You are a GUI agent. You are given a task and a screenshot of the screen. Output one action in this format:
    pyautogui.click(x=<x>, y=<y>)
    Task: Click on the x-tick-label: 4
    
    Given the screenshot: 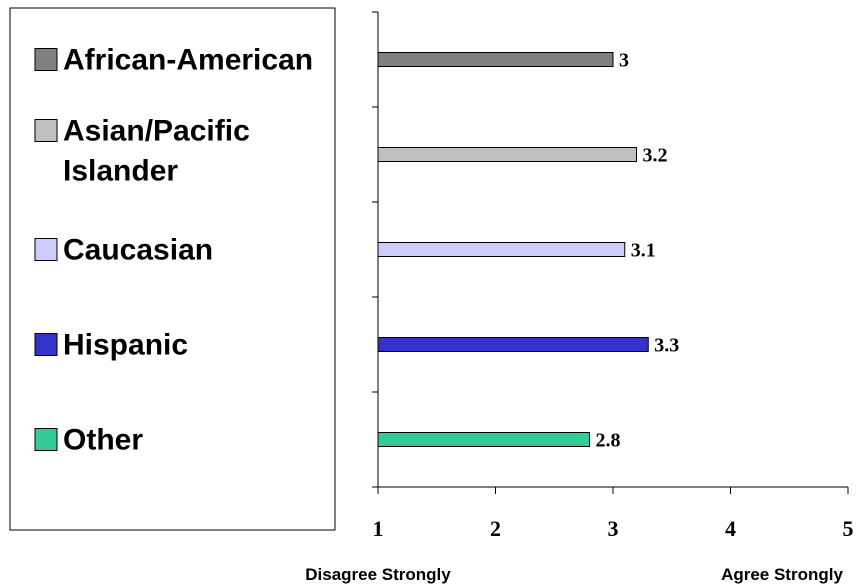 What is the action you would take?
    pyautogui.click(x=730, y=528)
    